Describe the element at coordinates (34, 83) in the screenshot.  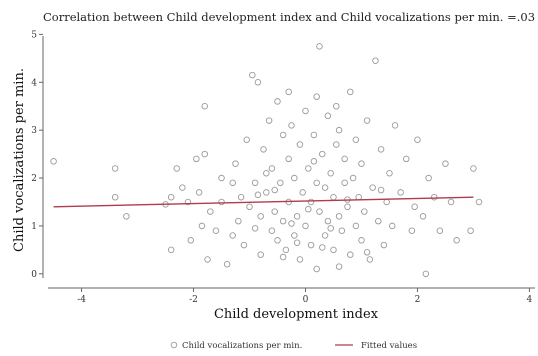
I see `y-tick-label: 4` at that location.